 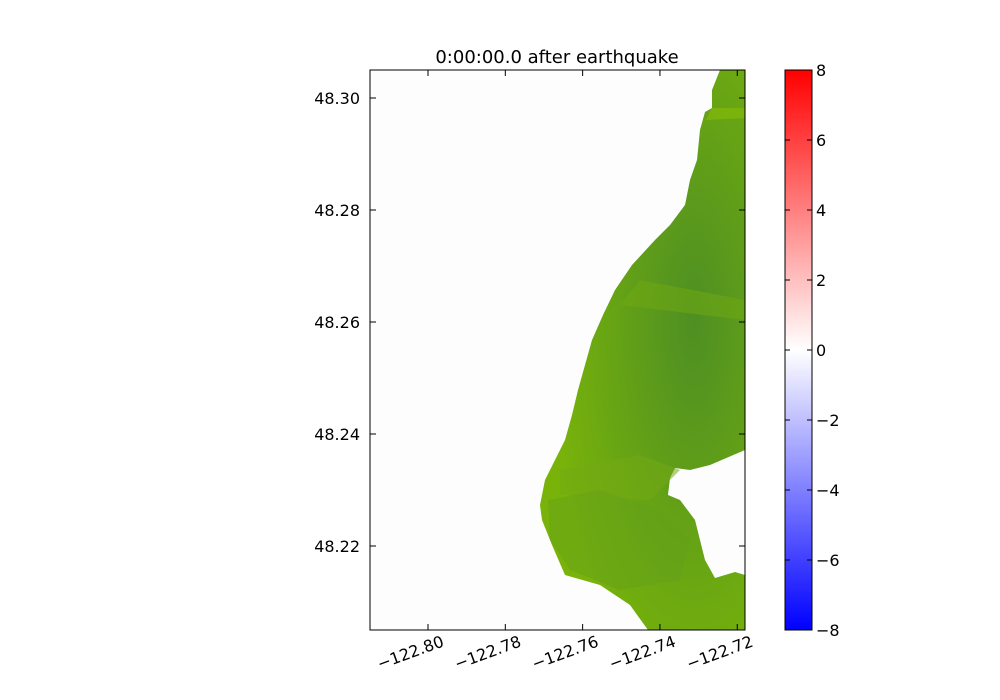 What do you see at coordinates (337, 322) in the screenshot?
I see `y-tick-label: 48.26` at bounding box center [337, 322].